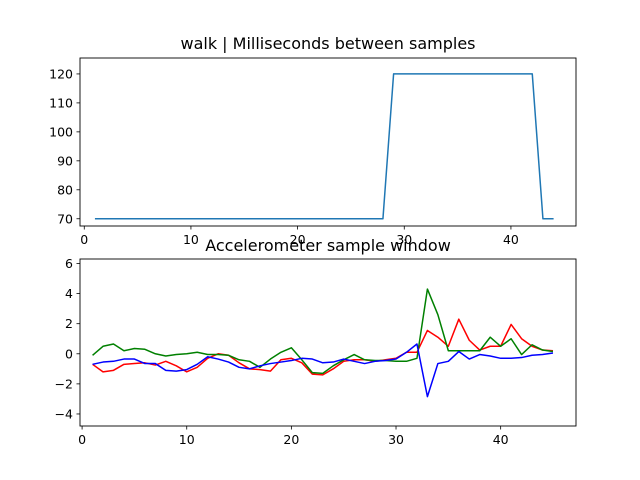  Describe the element at coordinates (396, 439) in the screenshot. I see `accelerometer-x-tick-label: 30` at that location.